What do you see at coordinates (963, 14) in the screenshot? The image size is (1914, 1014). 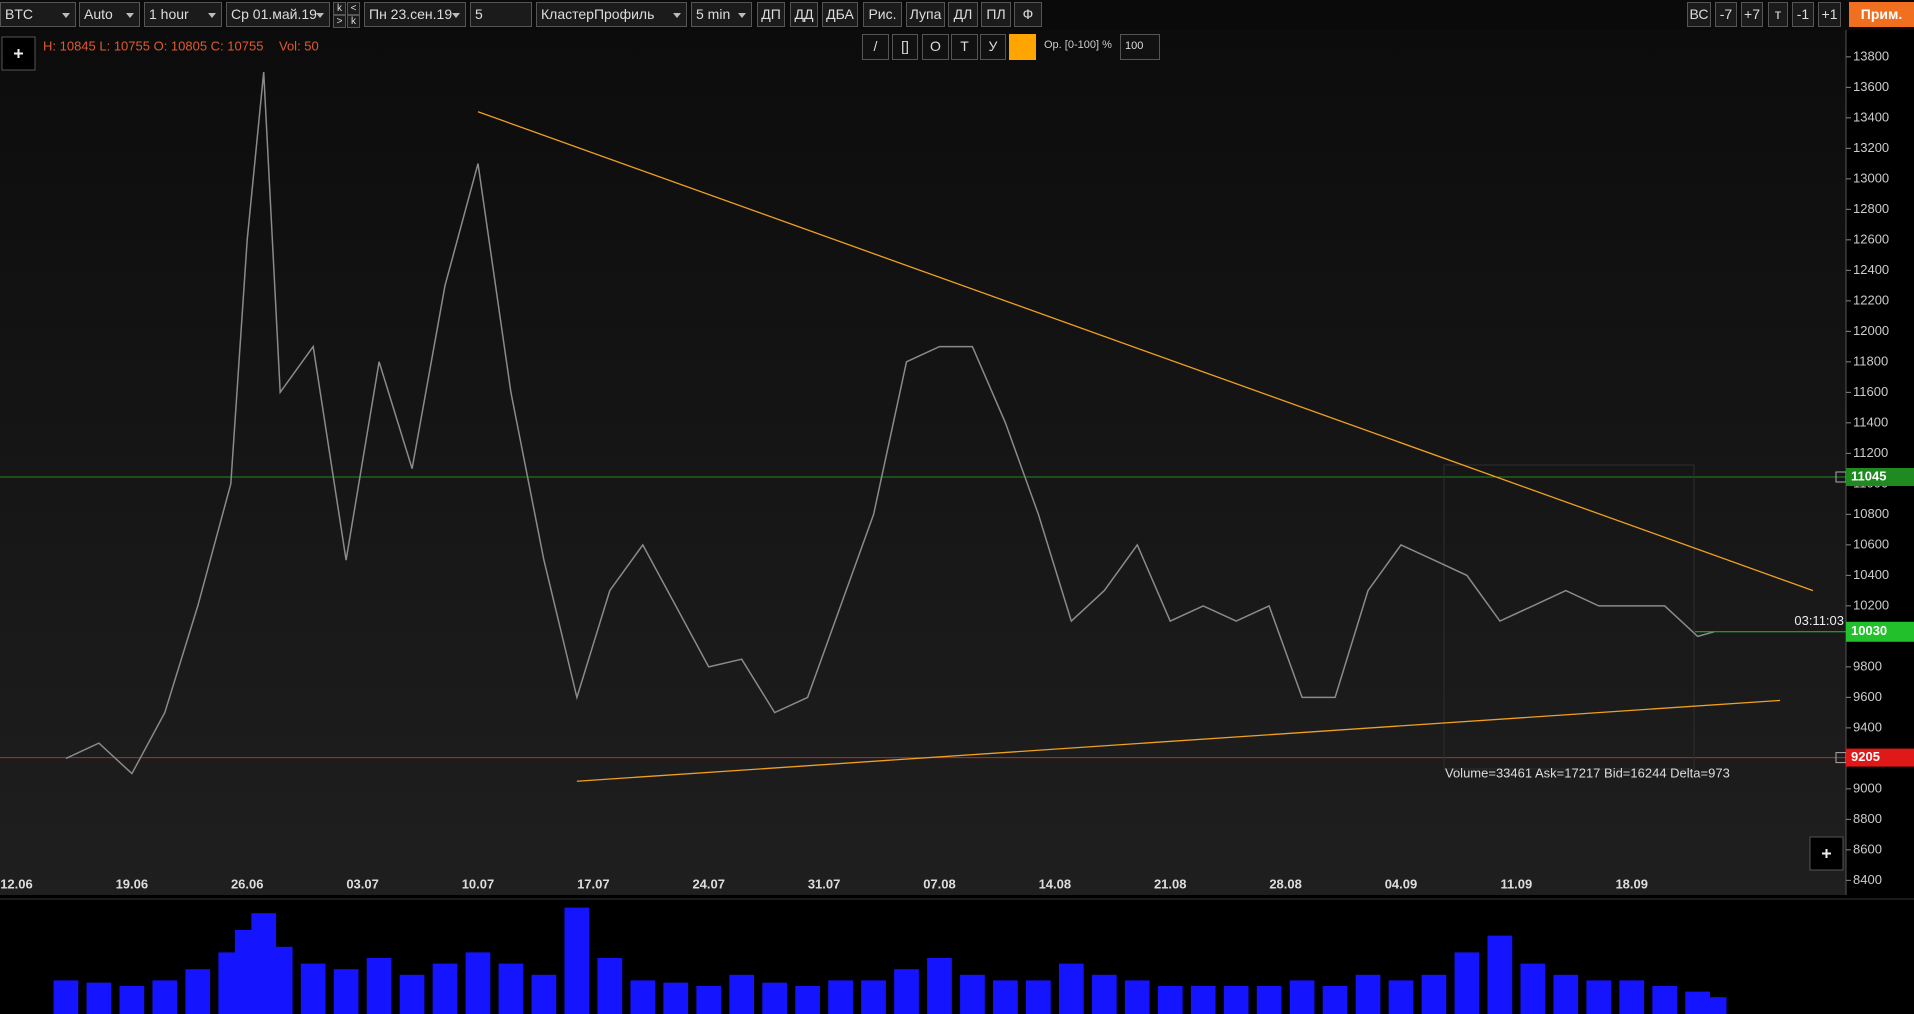 I see `tool-button: ДЛ` at bounding box center [963, 14].